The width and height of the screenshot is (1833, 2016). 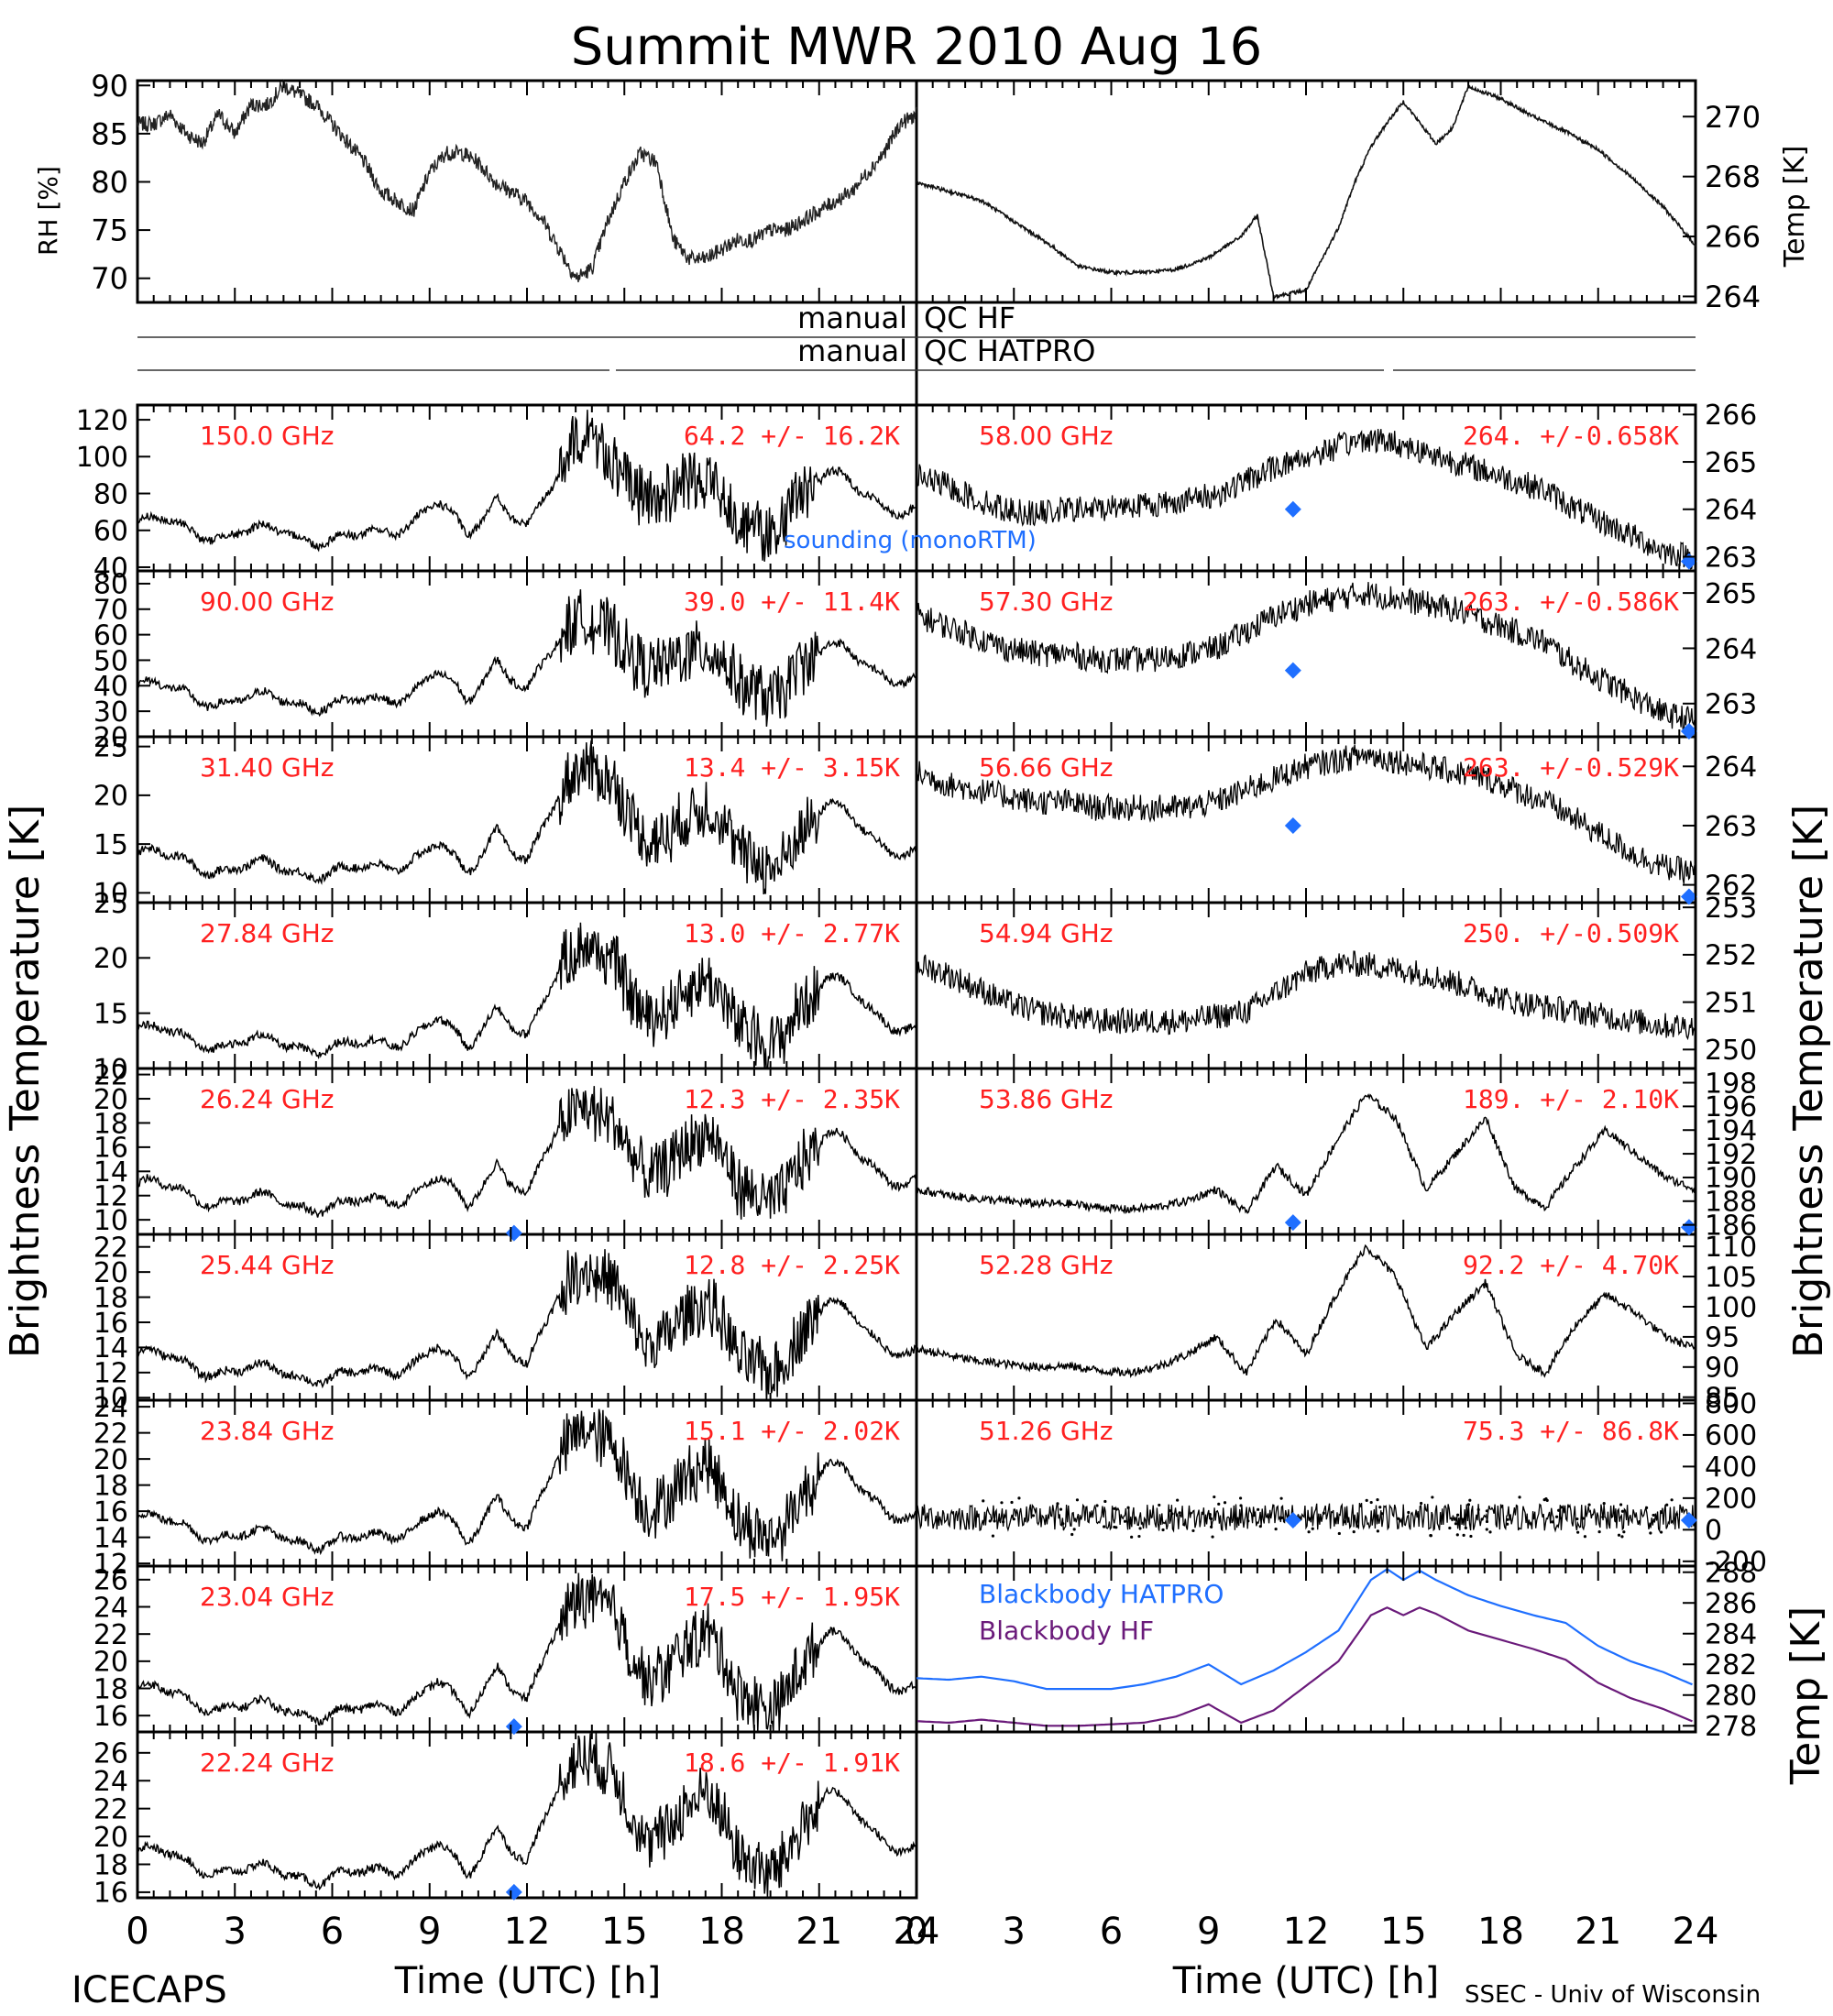 I want to click on y-tick-label: 95, so click(x=1722, y=1338).